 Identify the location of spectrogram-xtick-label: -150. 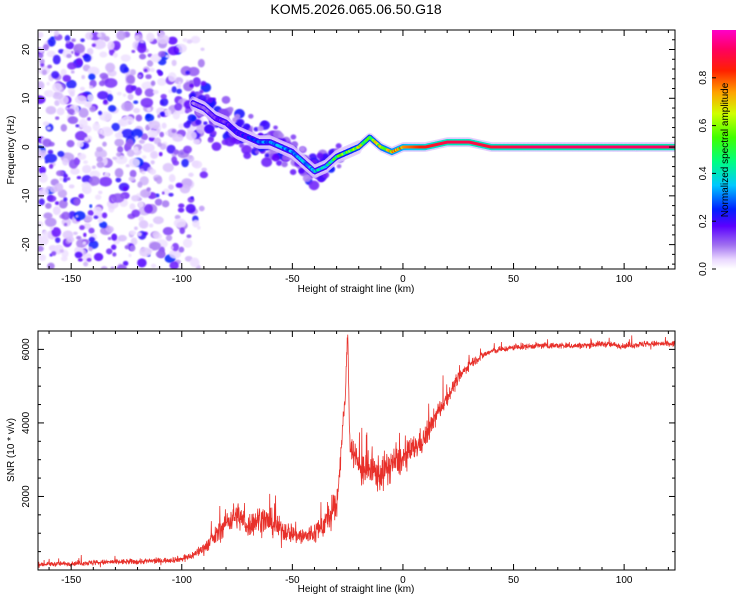
(71, 279).